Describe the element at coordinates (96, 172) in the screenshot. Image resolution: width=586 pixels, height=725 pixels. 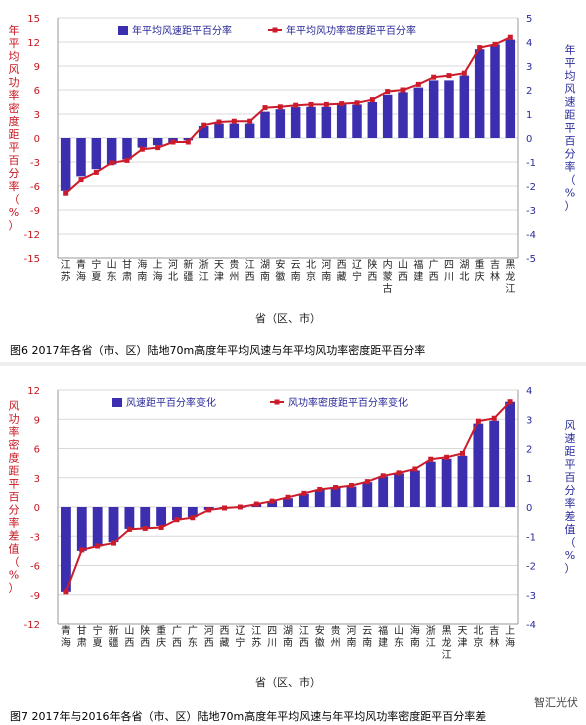
I see `line-point-宁夏` at that location.